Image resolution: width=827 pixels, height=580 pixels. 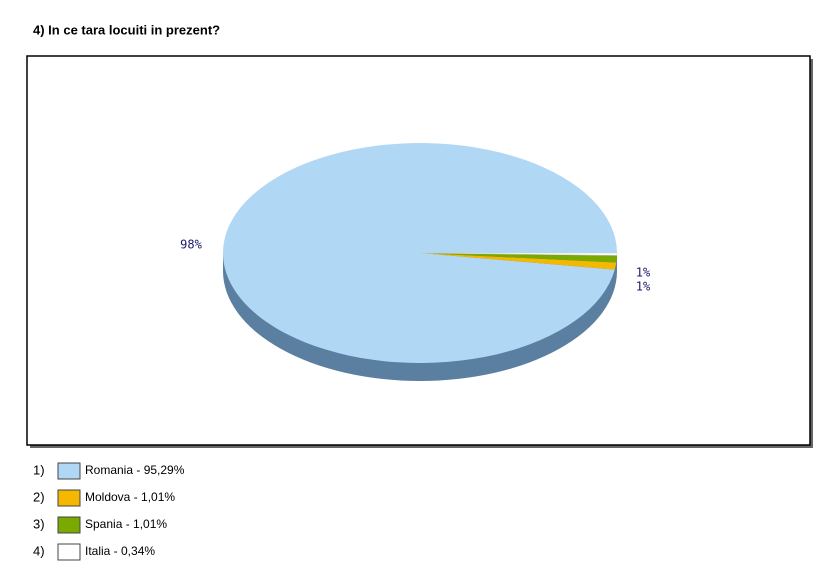 What do you see at coordinates (191, 245) in the screenshot?
I see `slice-label: 98%` at bounding box center [191, 245].